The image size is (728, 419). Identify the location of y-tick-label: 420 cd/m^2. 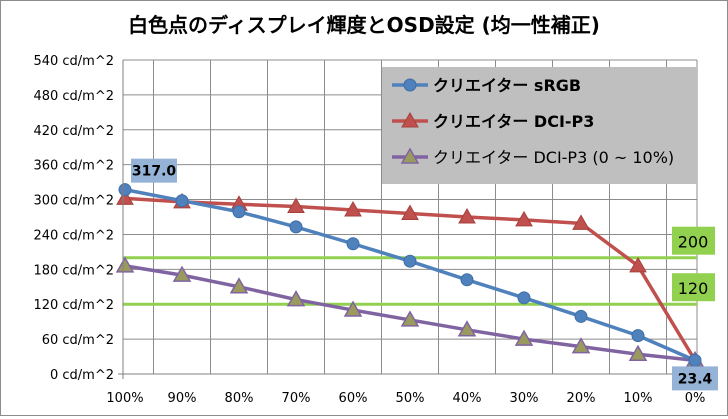
(73, 131).